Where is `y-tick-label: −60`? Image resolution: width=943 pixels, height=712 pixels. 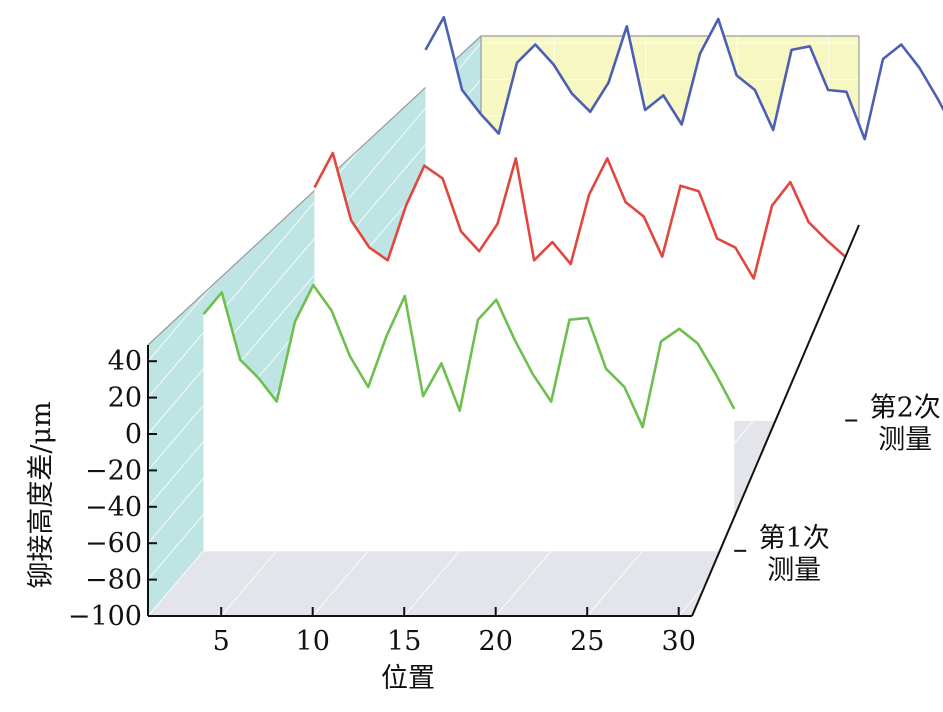 y-tick-label: −60 is located at coordinates (113, 543).